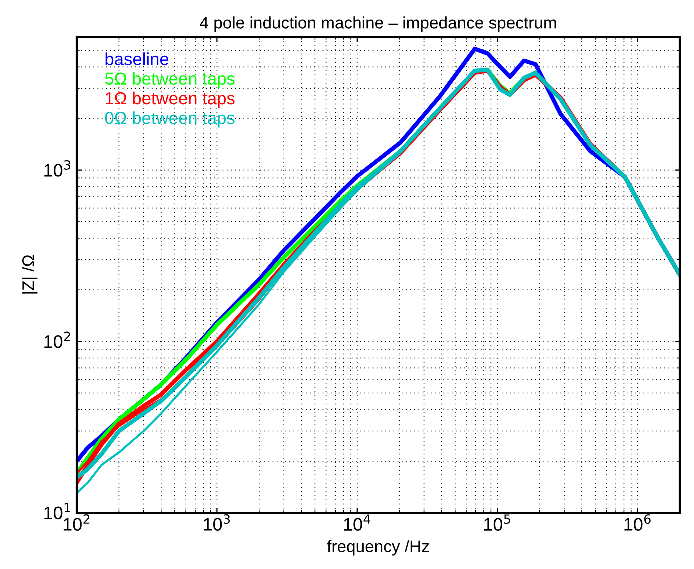 The width and height of the screenshot is (694, 569). Describe the element at coordinates (77, 522) in the screenshot. I see `x-tick-label: 10$^{2}$` at that location.